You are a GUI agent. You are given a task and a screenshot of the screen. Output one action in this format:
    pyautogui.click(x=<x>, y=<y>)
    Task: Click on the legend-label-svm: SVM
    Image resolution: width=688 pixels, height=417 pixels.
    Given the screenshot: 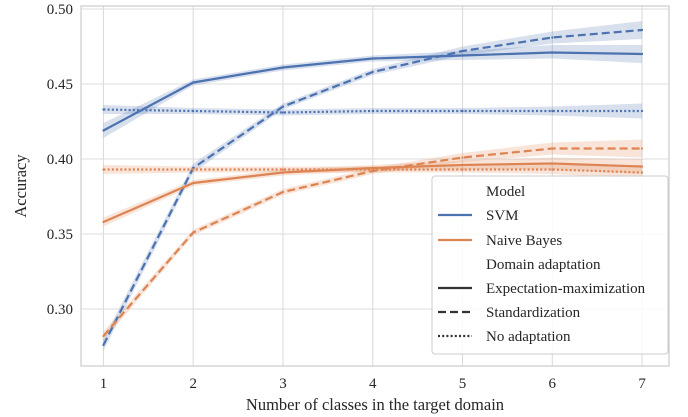 What is the action you would take?
    pyautogui.click(x=502, y=216)
    